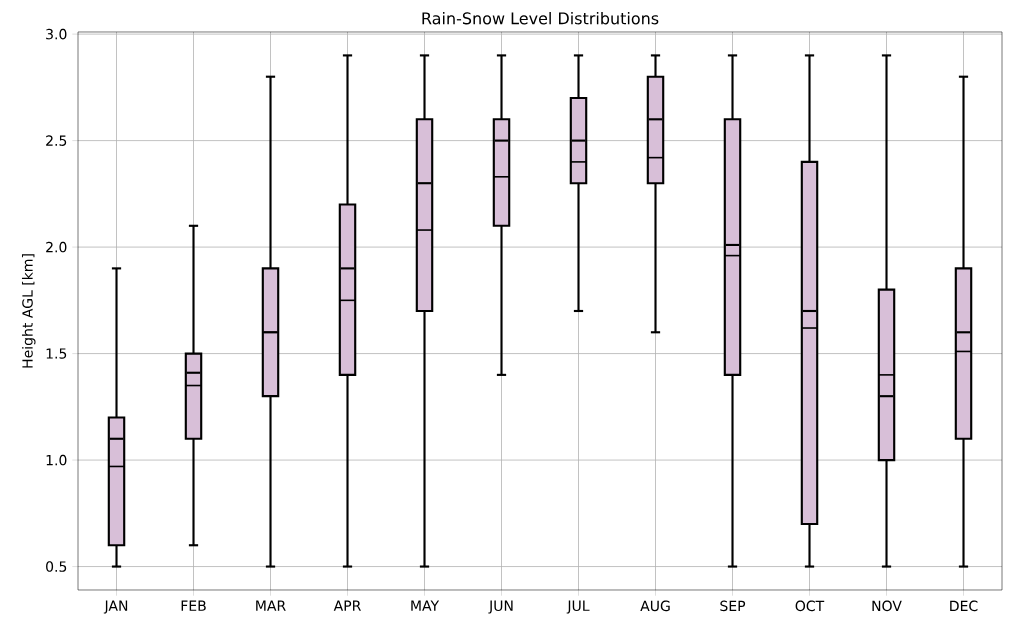 This screenshot has width=1019, height=630. What do you see at coordinates (887, 606) in the screenshot?
I see `x-tick-label: NOV` at bounding box center [887, 606].